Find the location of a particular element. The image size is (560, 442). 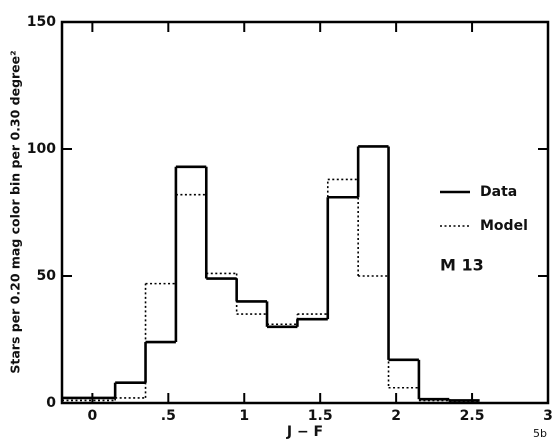

annotation: M 13 is located at coordinates (462, 265).